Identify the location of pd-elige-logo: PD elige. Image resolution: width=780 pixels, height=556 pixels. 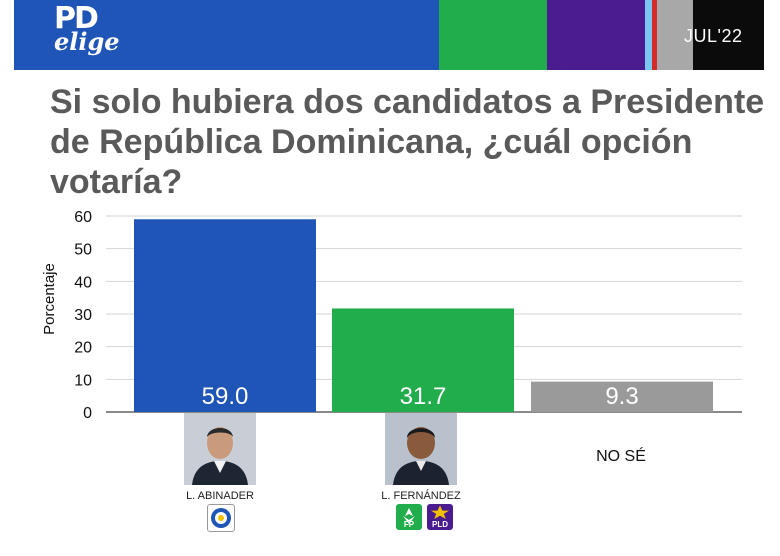
(87, 28).